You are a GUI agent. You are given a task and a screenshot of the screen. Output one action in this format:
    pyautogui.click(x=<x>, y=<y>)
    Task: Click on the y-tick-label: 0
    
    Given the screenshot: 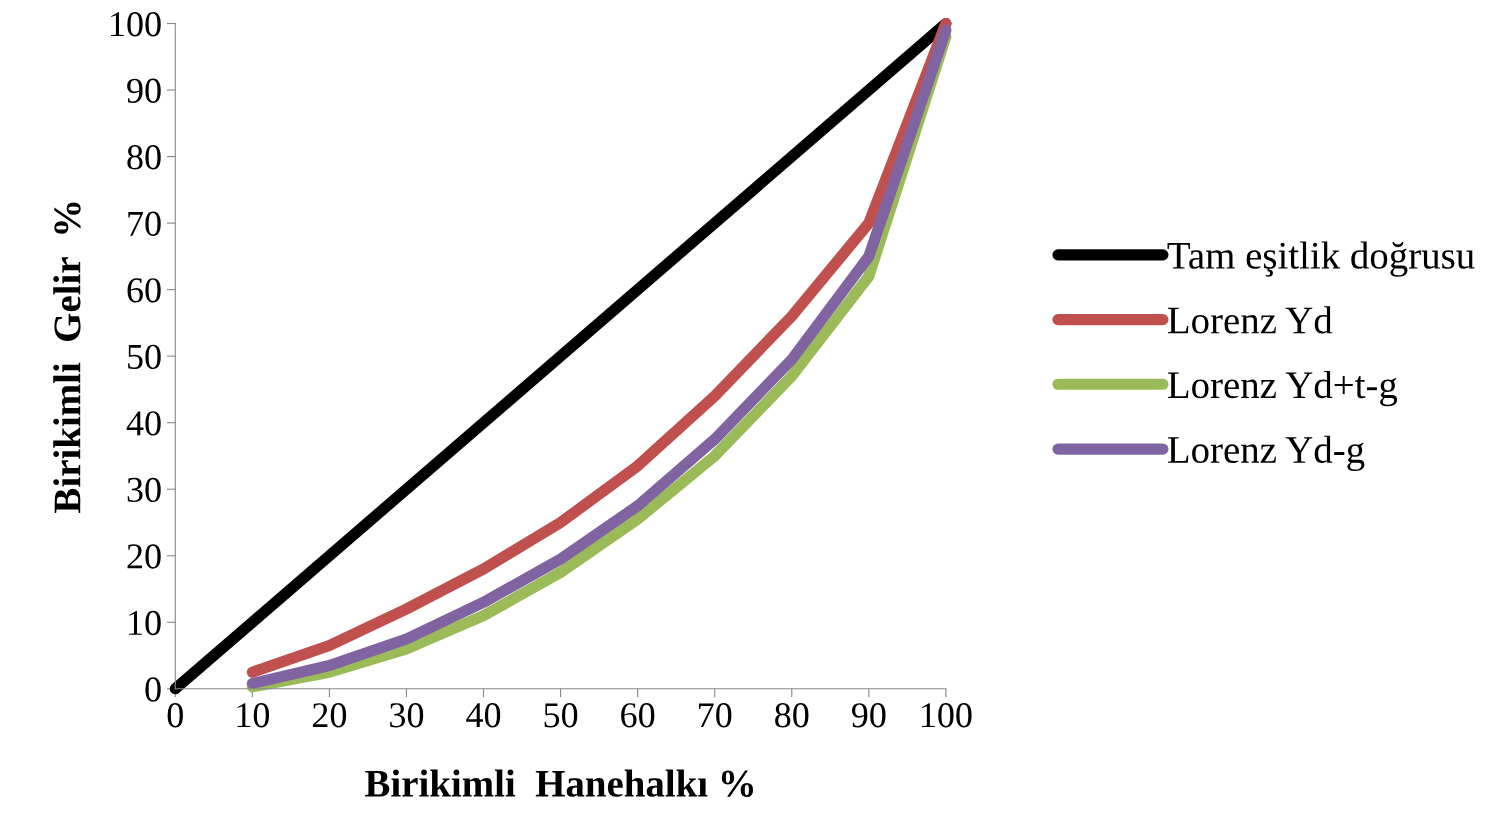 What is the action you would take?
    pyautogui.click(x=153, y=689)
    